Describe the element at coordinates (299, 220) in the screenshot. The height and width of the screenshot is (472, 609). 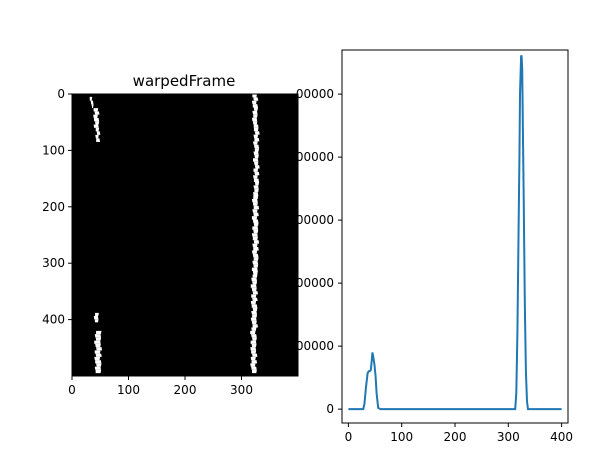
I see `panel-gap` at that location.